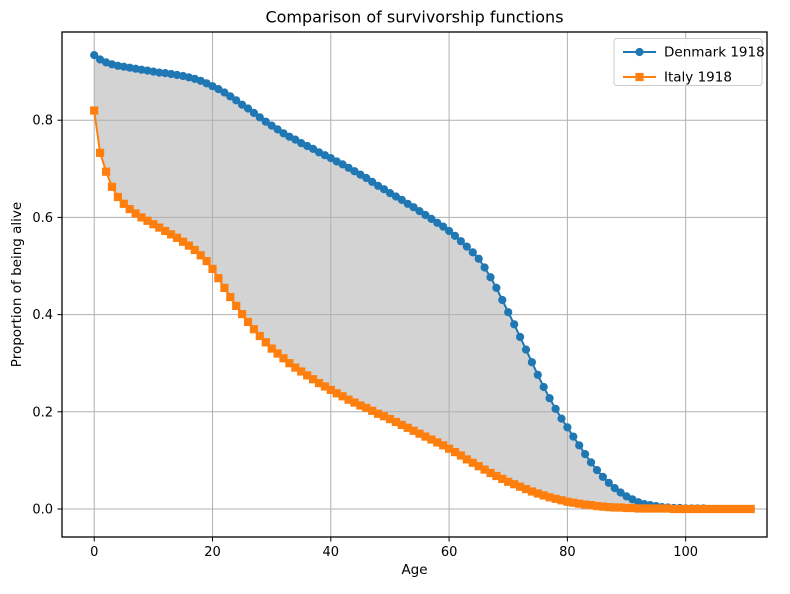  I want to click on y-tick-label: 0.4, so click(42, 315).